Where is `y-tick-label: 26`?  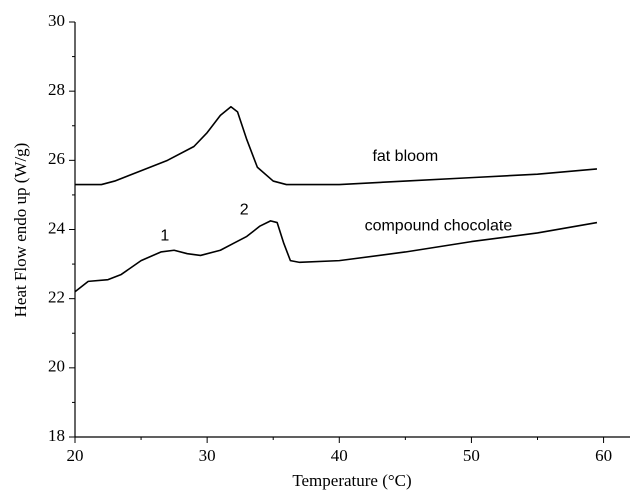 y-tick-label: 26 is located at coordinates (56, 158).